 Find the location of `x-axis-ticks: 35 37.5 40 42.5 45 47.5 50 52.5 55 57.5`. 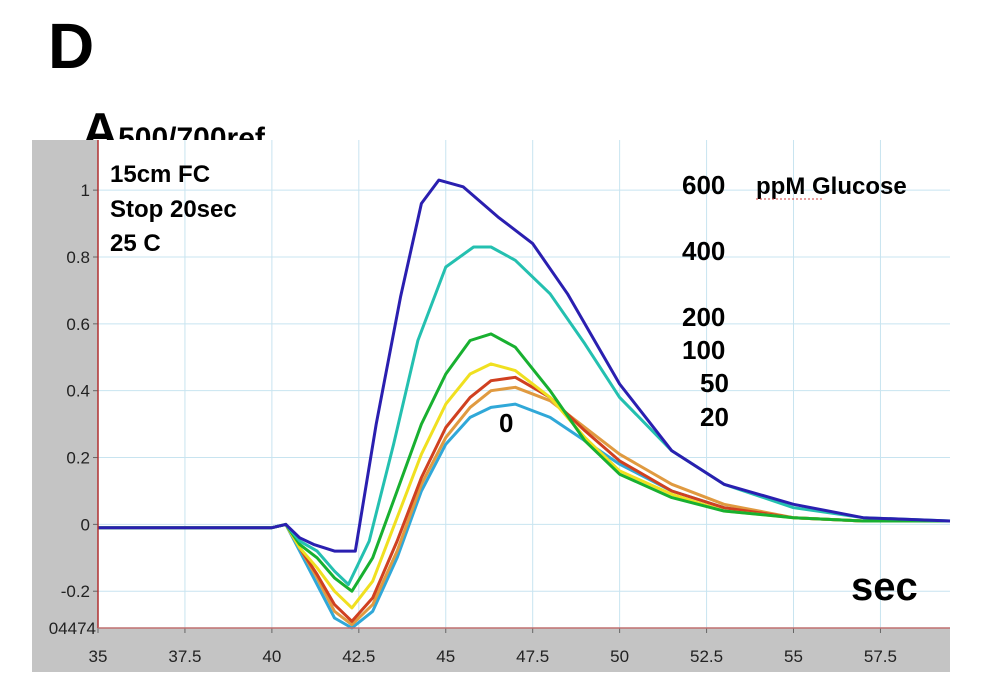

x-axis-ticks: 35 37.5 40 42.5 45 47.5 50 52.5 55 57.5 is located at coordinates (493, 647).